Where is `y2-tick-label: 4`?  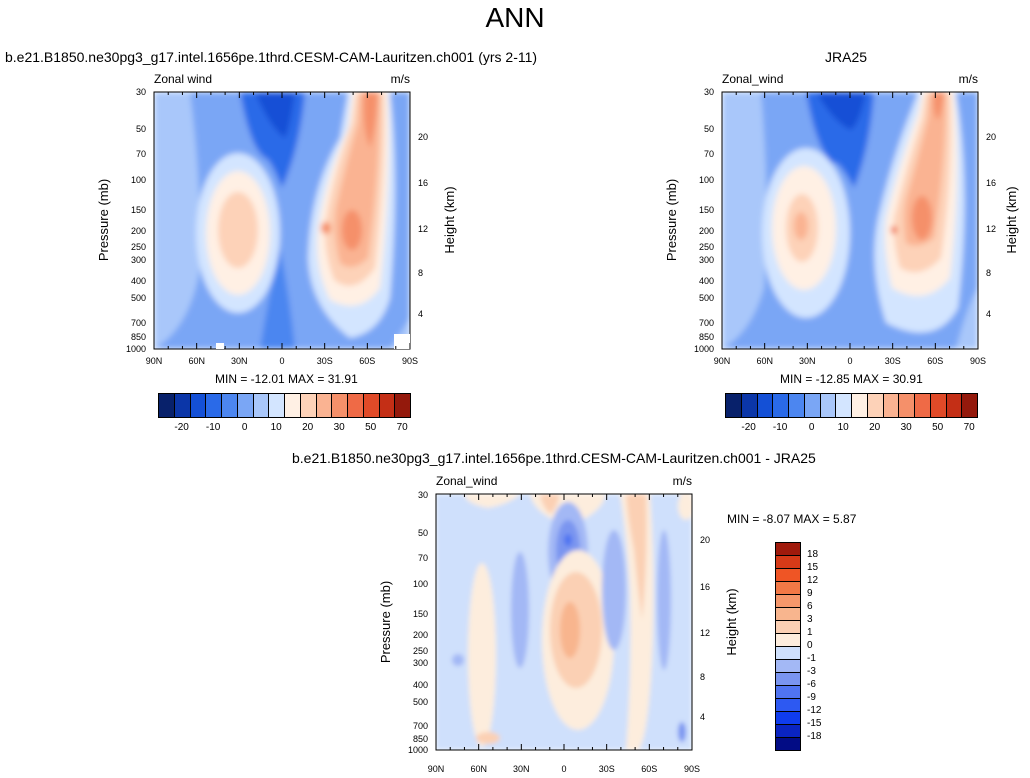 y2-tick-label: 4 is located at coordinates (420, 314).